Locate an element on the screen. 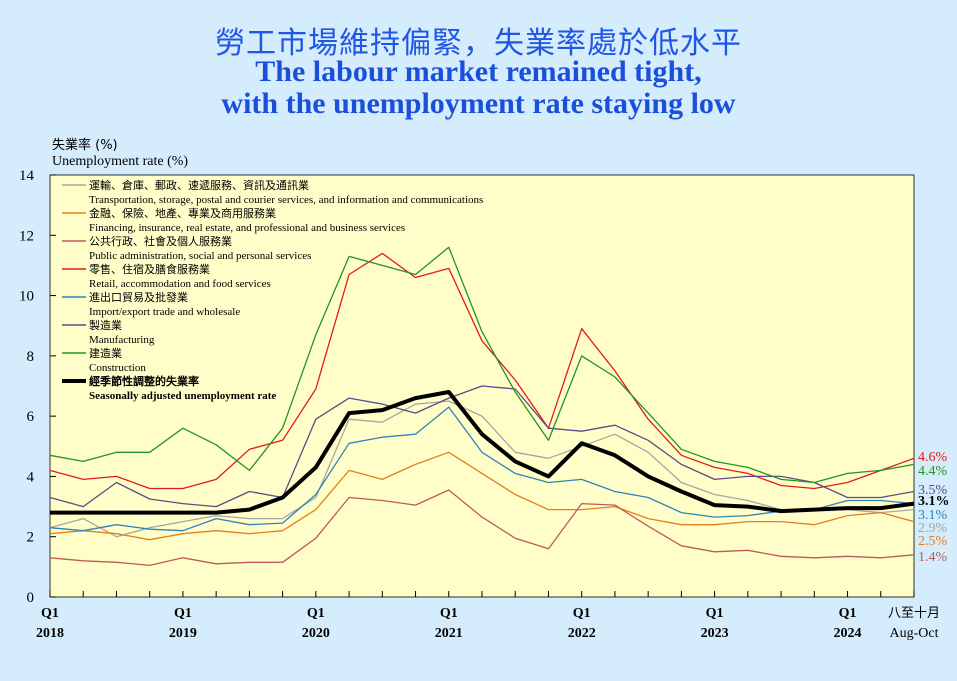 This screenshot has width=957, height=681. end-value-labels: 2.9%2.5%1.4%4.6%3.1%3.5%4.4%3.1% is located at coordinates (934, 507).